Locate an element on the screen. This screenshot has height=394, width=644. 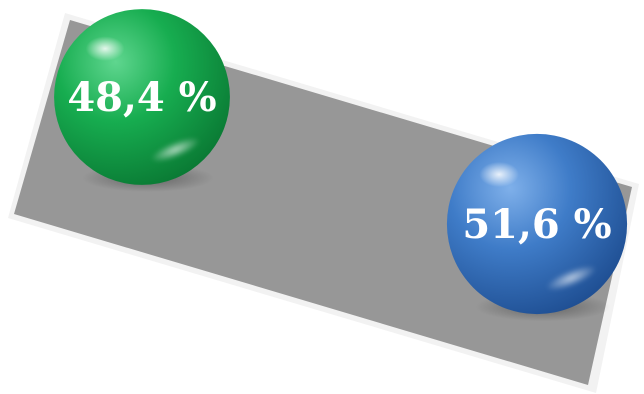
bubble-1: 48,4 % is located at coordinates (142, 100).